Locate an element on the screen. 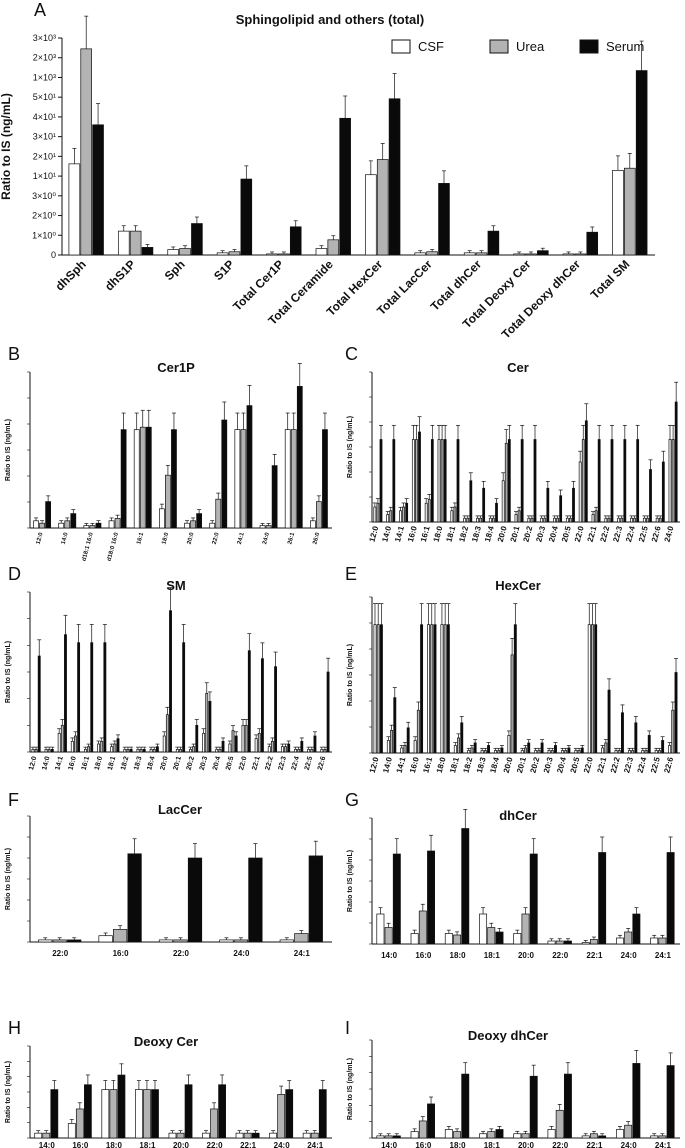 This screenshot has height=1148, width=685. category-label: 12:0 is located at coordinates (40, 538).